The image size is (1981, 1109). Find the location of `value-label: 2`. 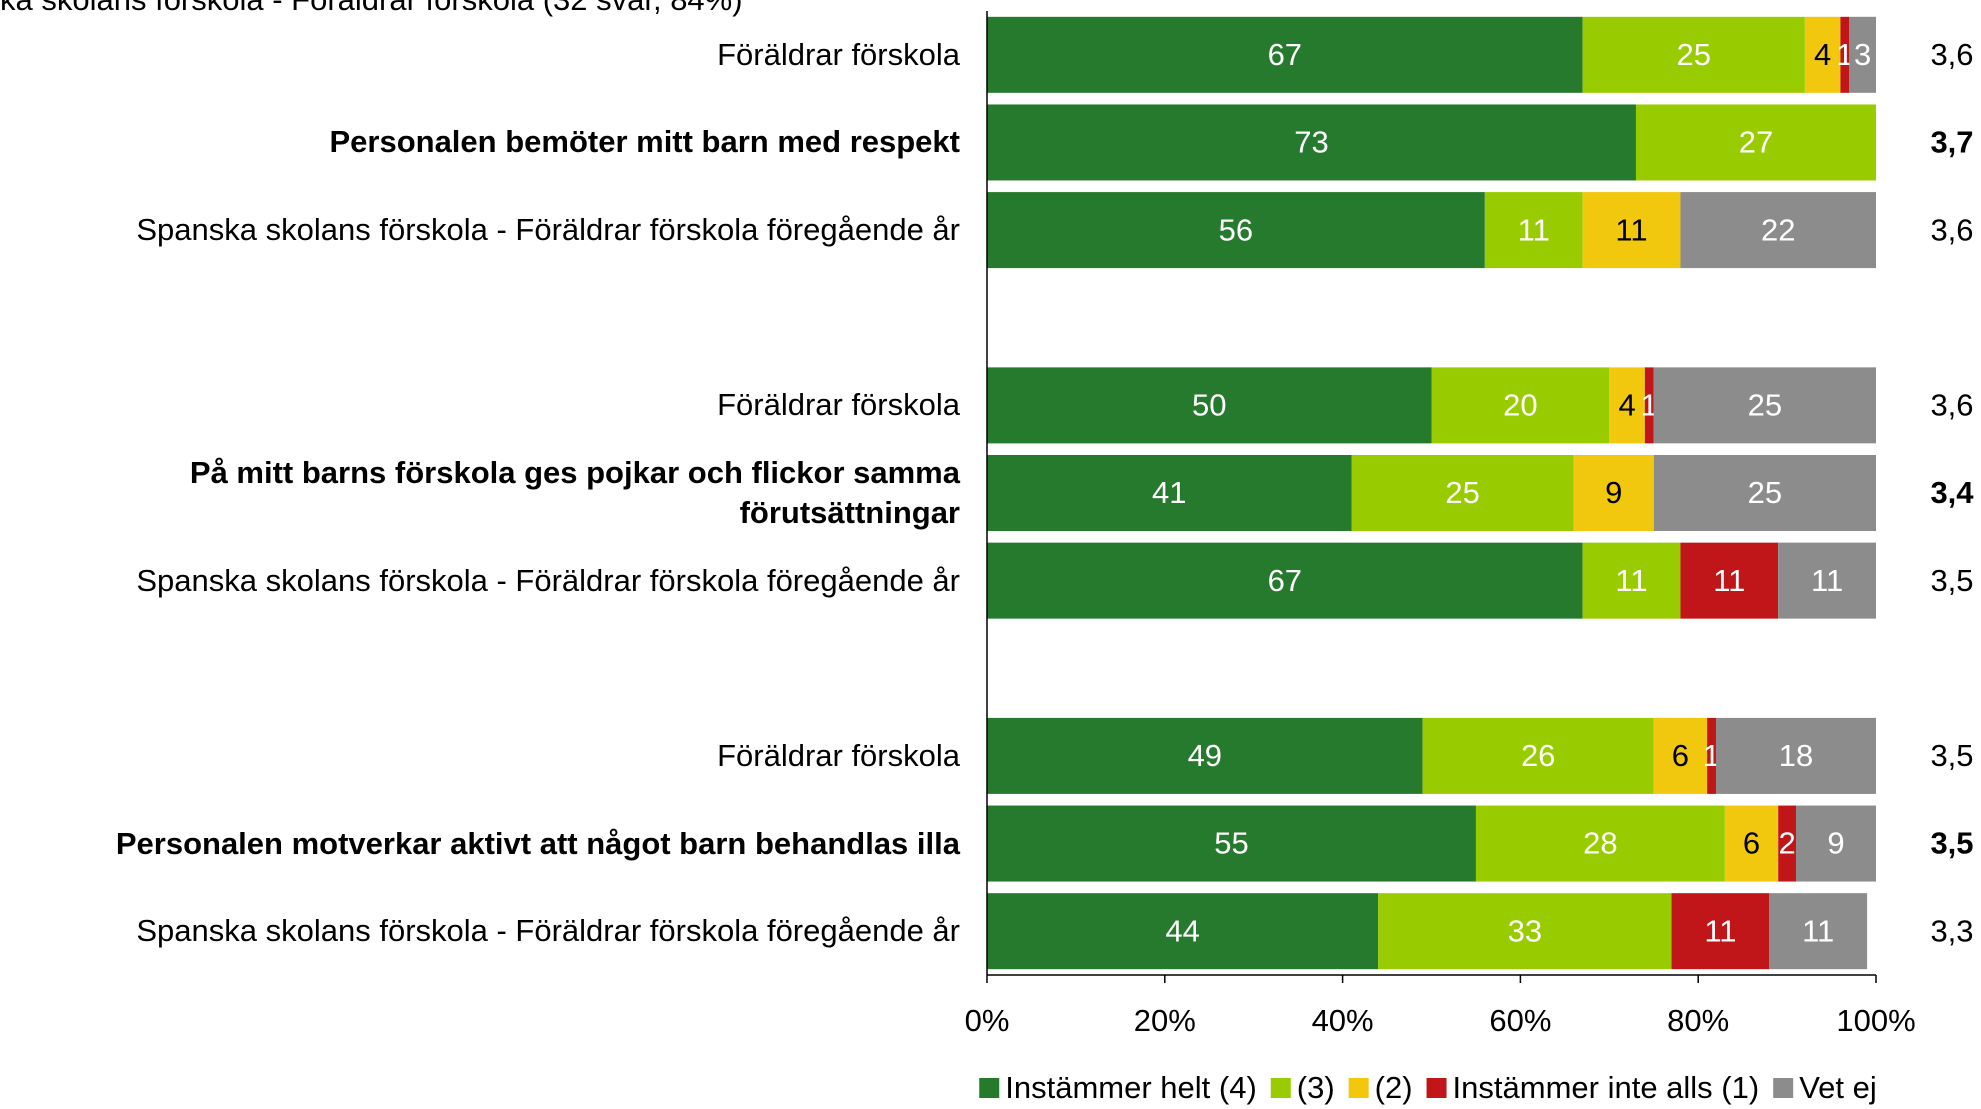

value-label: 2 is located at coordinates (1786, 843).